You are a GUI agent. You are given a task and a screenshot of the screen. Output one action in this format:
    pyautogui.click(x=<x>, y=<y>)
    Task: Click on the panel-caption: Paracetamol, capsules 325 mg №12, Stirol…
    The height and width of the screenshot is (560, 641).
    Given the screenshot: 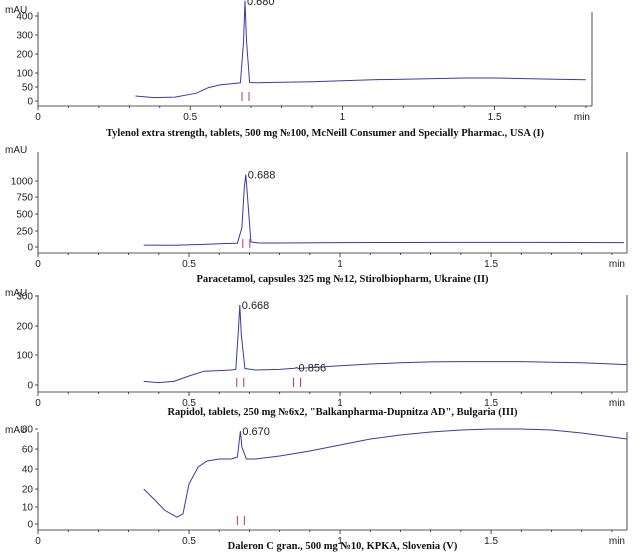 What is the action you would take?
    pyautogui.click(x=342, y=279)
    